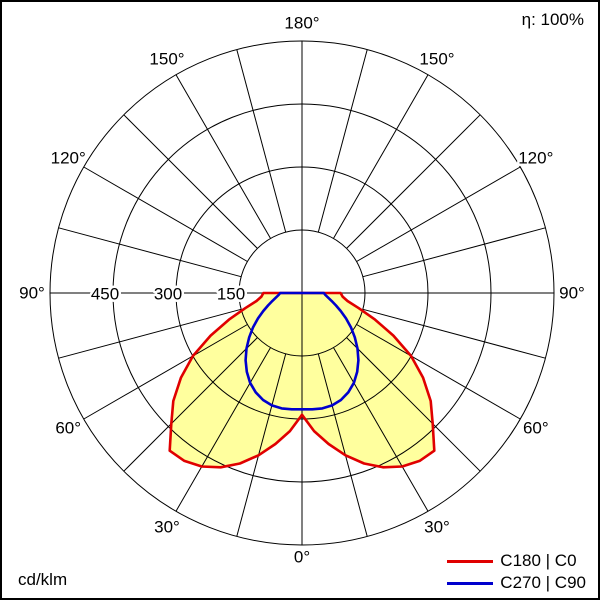  What do you see at coordinates (470, 583) in the screenshot?
I see `legend-line-blue` at bounding box center [470, 583].